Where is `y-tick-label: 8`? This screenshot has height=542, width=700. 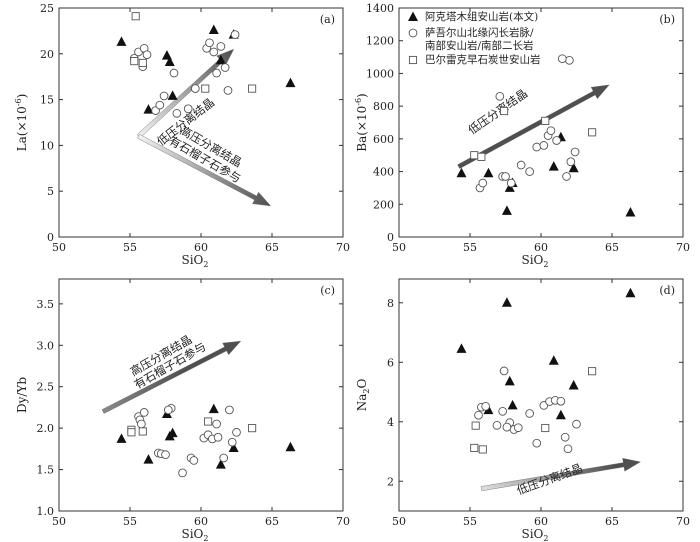
y-tick-label: 8 is located at coordinates (390, 303).